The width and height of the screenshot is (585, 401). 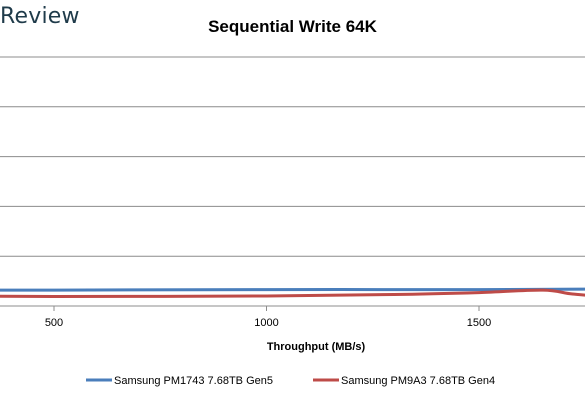 I want to click on brand-logo: Review, so click(x=40, y=16).